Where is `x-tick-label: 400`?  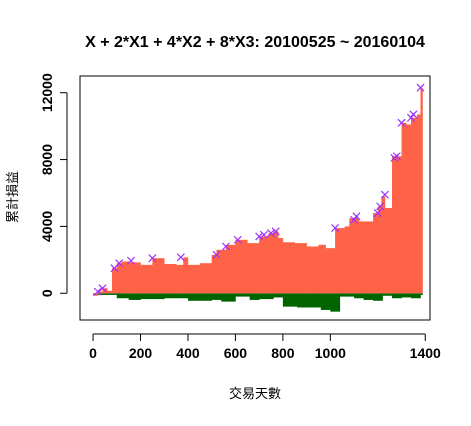
x-tick-label: 400 is located at coordinates (188, 353).